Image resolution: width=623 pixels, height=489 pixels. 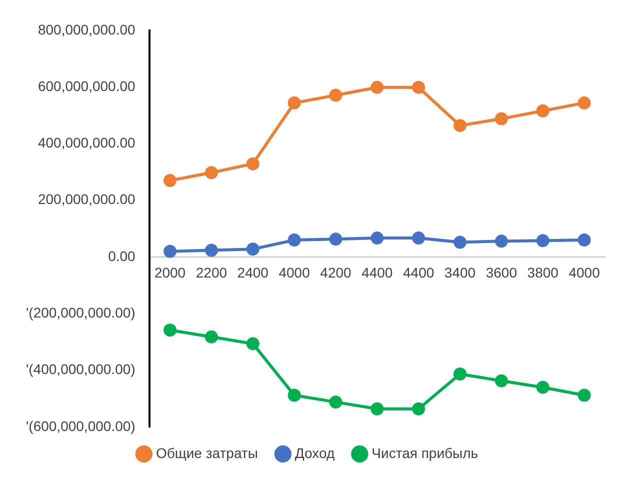 I want to click on legend-label: Общие затраты, so click(x=207, y=452).